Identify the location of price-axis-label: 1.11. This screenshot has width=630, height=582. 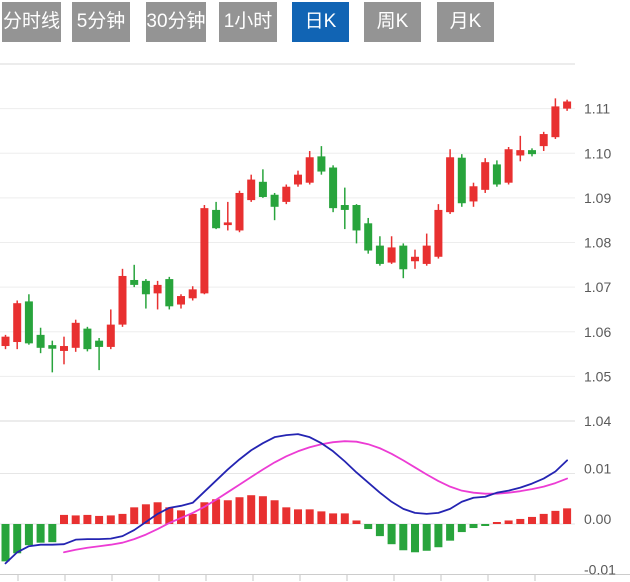
(597, 109).